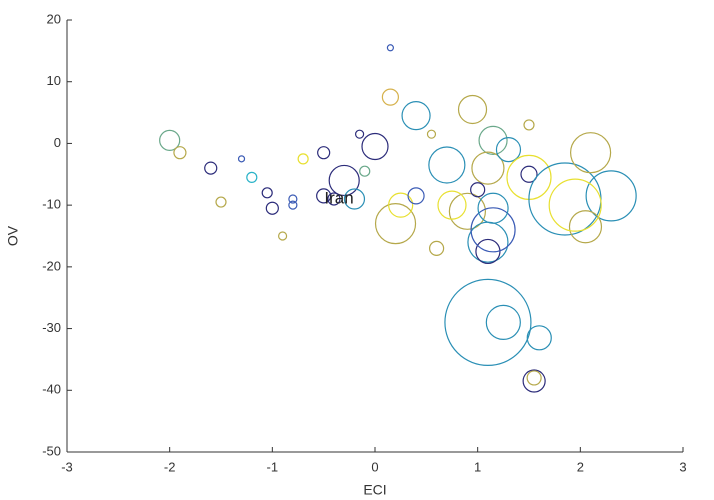 The height and width of the screenshot is (500, 714). I want to click on x-axis-label: ECI, so click(374, 490).